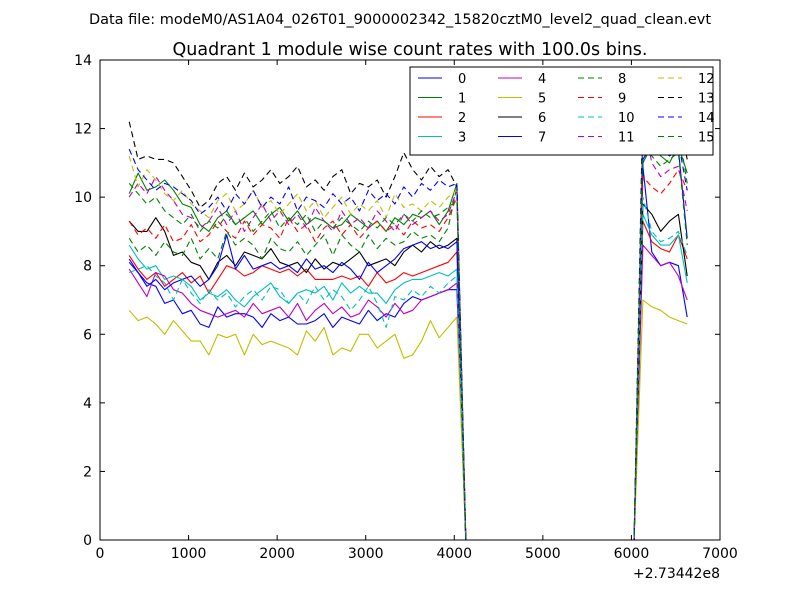 Image resolution: width=800 pixels, height=600 pixels. Describe the element at coordinates (87, 541) in the screenshot. I see `y-tick-label: 0` at that location.